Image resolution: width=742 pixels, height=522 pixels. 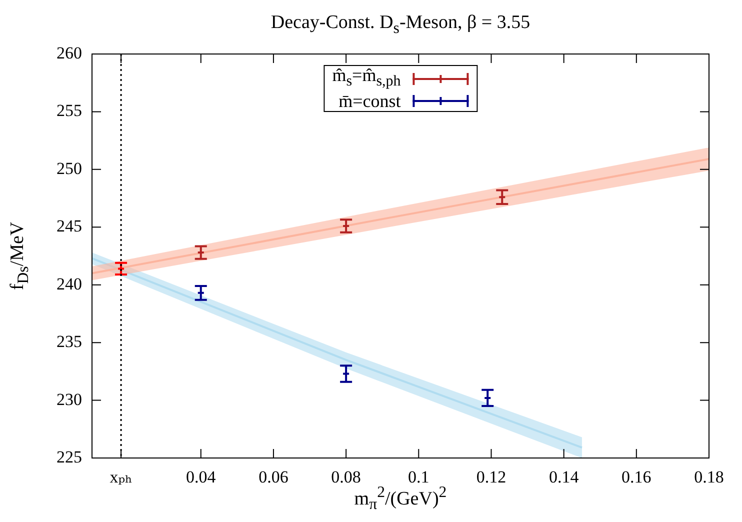 What do you see at coordinates (121, 477) in the screenshot?
I see `x-tick-label: xₚₕ` at bounding box center [121, 477].